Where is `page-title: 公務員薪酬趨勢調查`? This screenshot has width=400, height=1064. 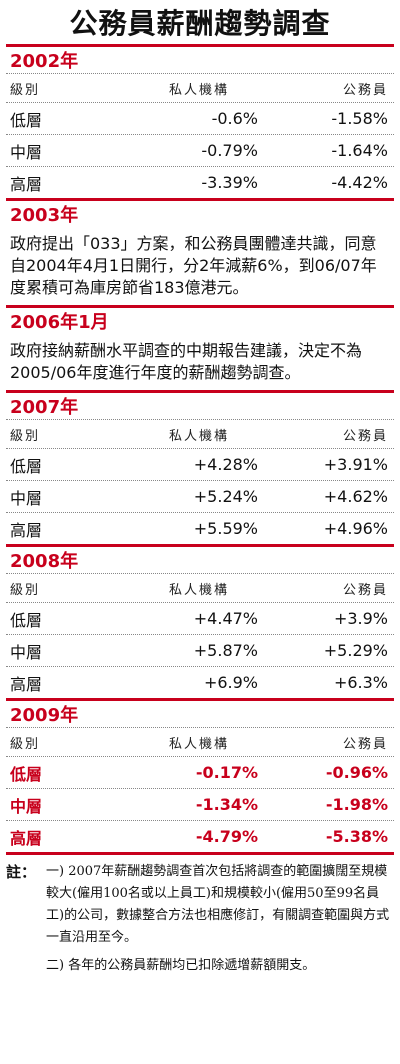
page-title: 公務員薪酬趨勢調查 is located at coordinates (200, 23).